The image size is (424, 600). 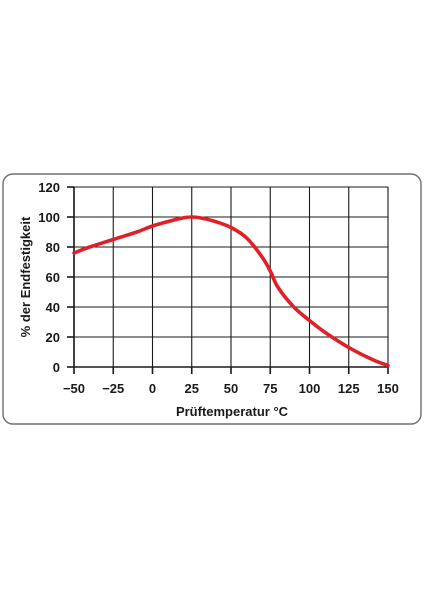 I want to click on y-tick-label: 20, so click(x=53, y=337).